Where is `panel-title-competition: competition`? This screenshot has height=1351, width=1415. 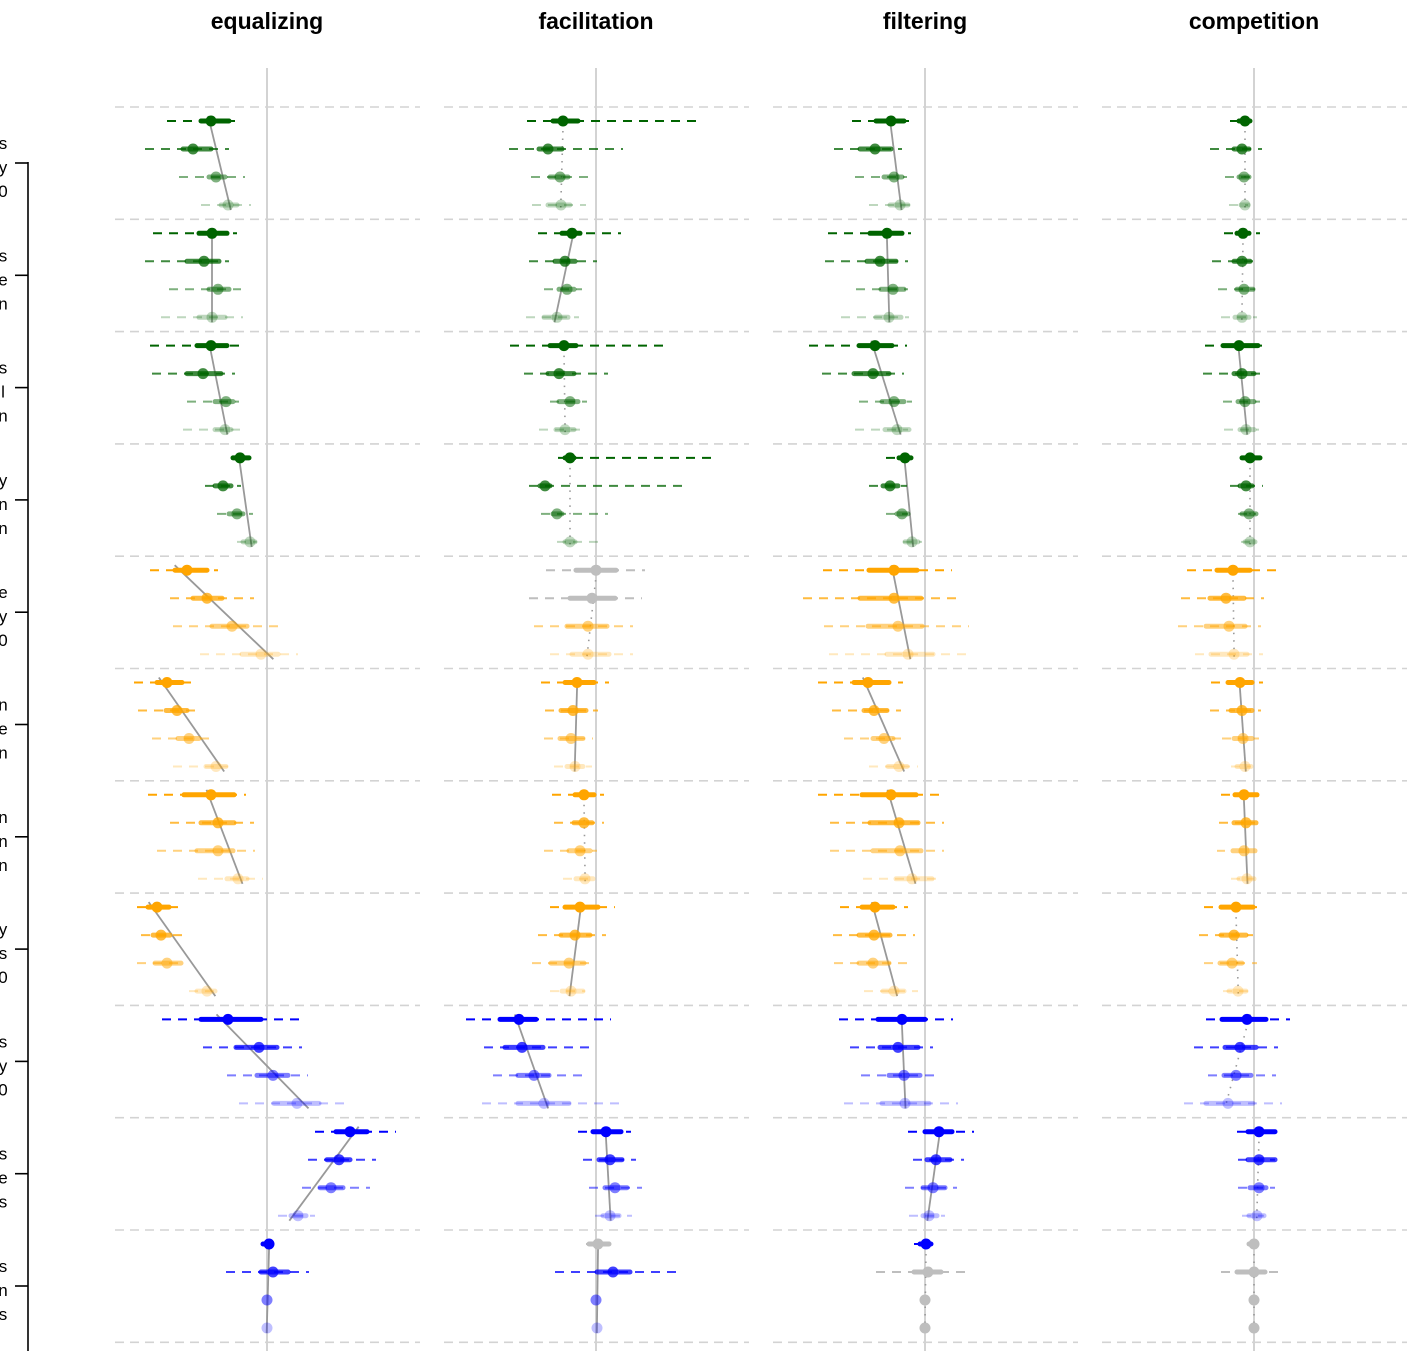 panel-title-competition: competition is located at coordinates (1254, 21).